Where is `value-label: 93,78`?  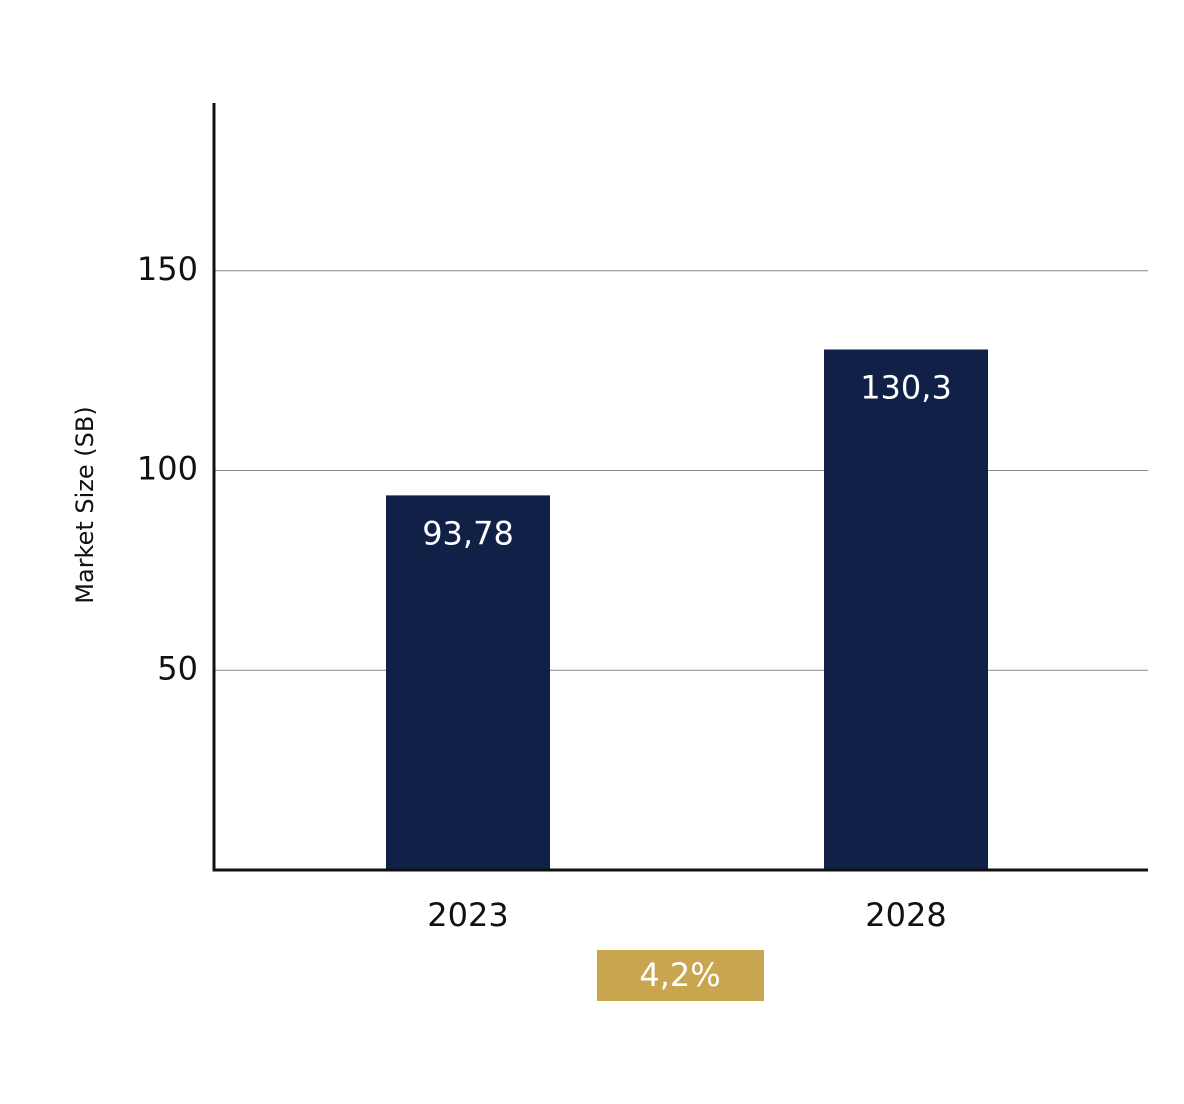
value-label: 93,78 is located at coordinates (468, 533).